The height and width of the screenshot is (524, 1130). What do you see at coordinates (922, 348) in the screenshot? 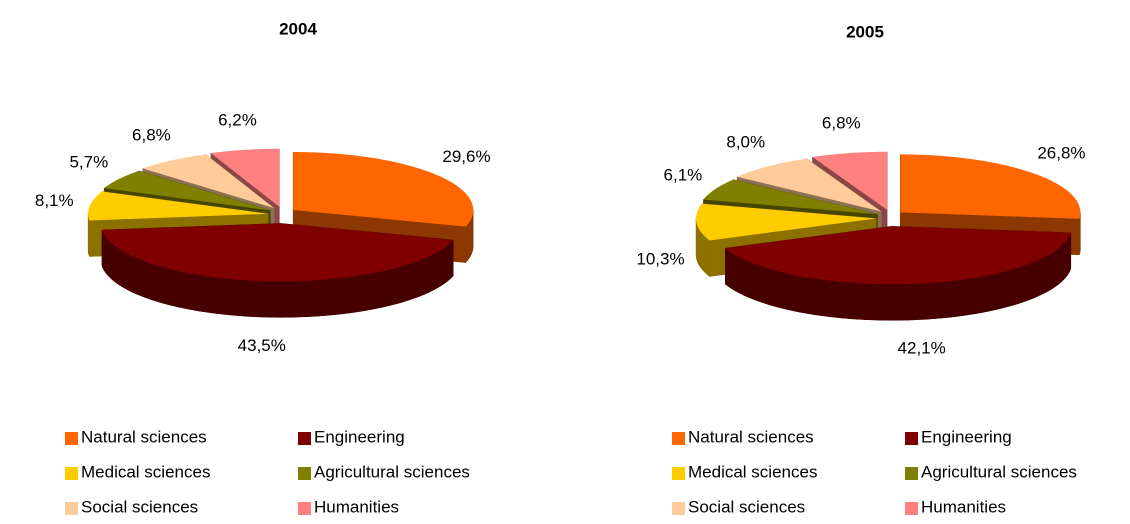
I see `data-label: 42,1%` at bounding box center [922, 348].